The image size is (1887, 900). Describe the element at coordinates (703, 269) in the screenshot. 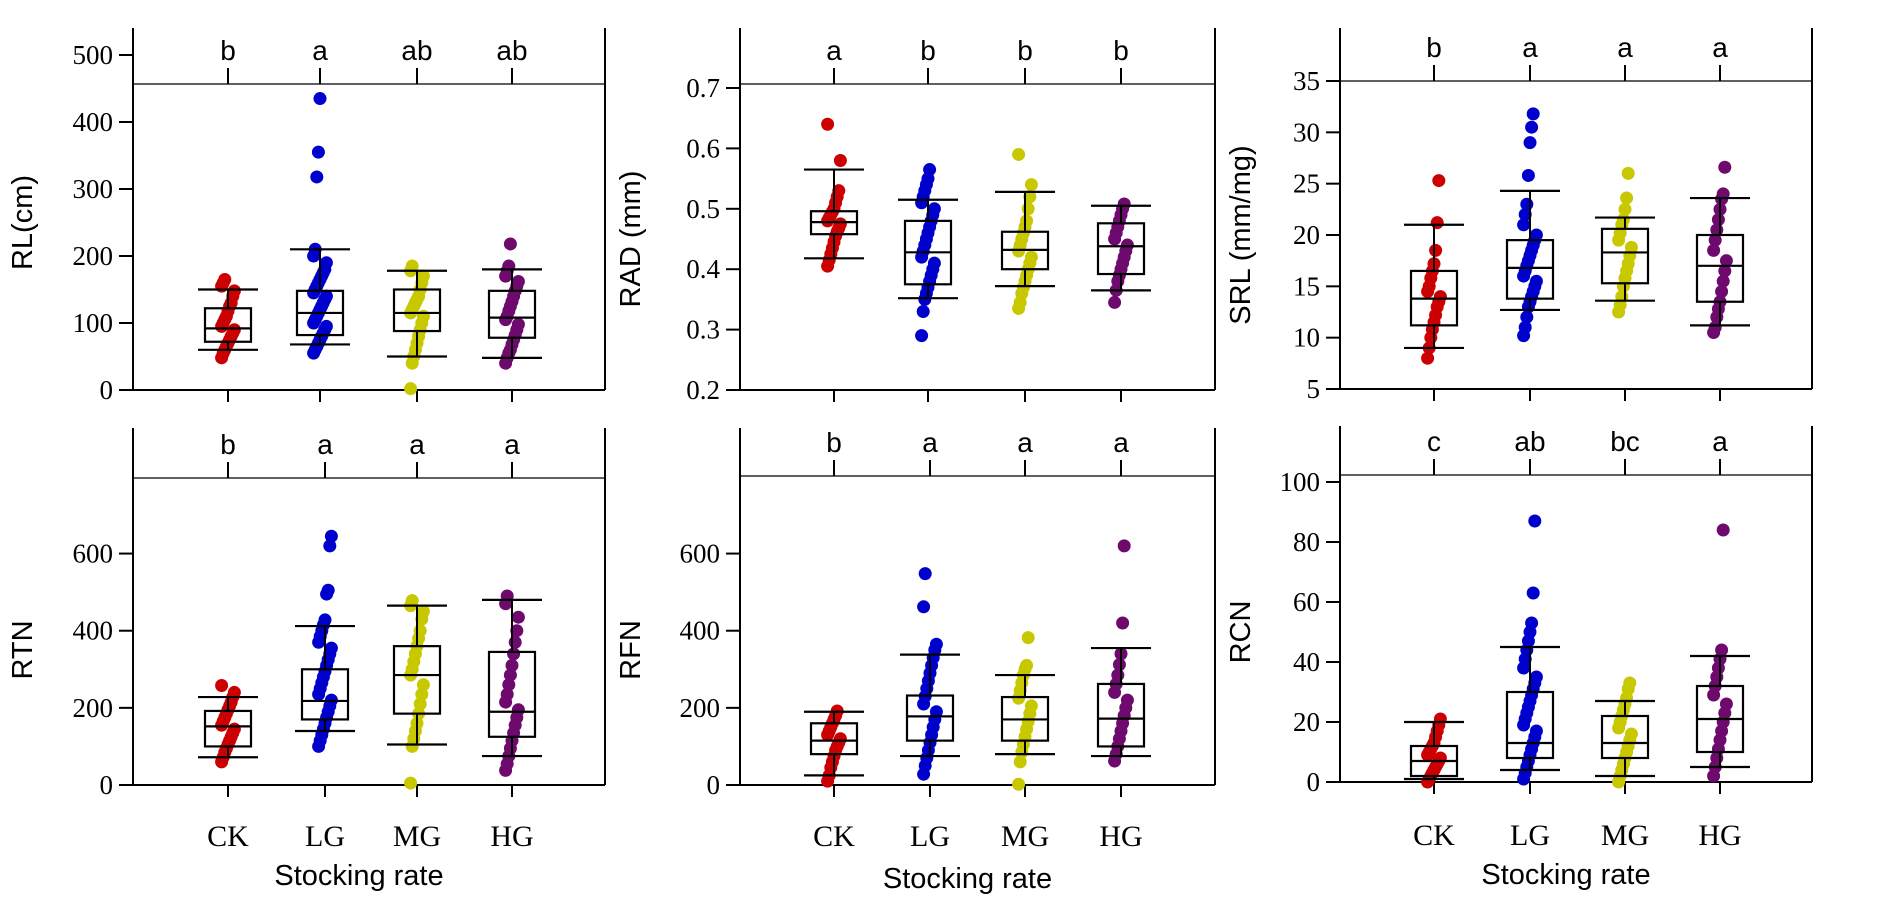

I see `y-tick-label: 0.4` at that location.